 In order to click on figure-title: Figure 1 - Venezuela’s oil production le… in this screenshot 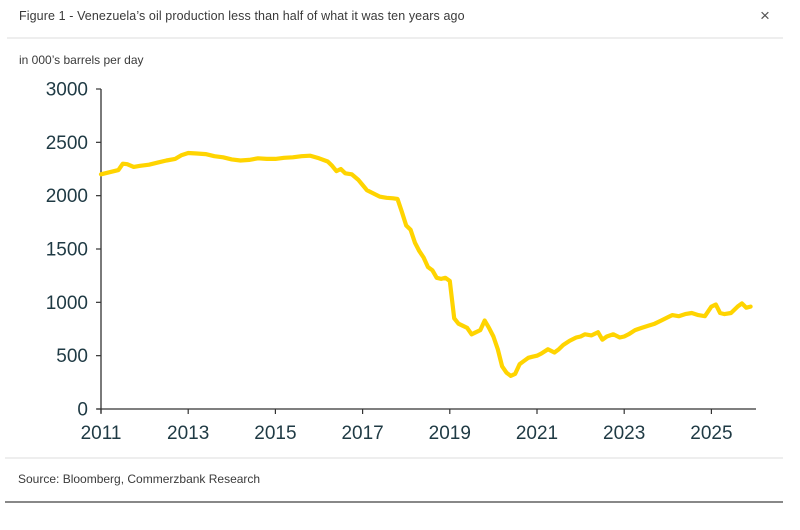, I will do `click(242, 16)`.